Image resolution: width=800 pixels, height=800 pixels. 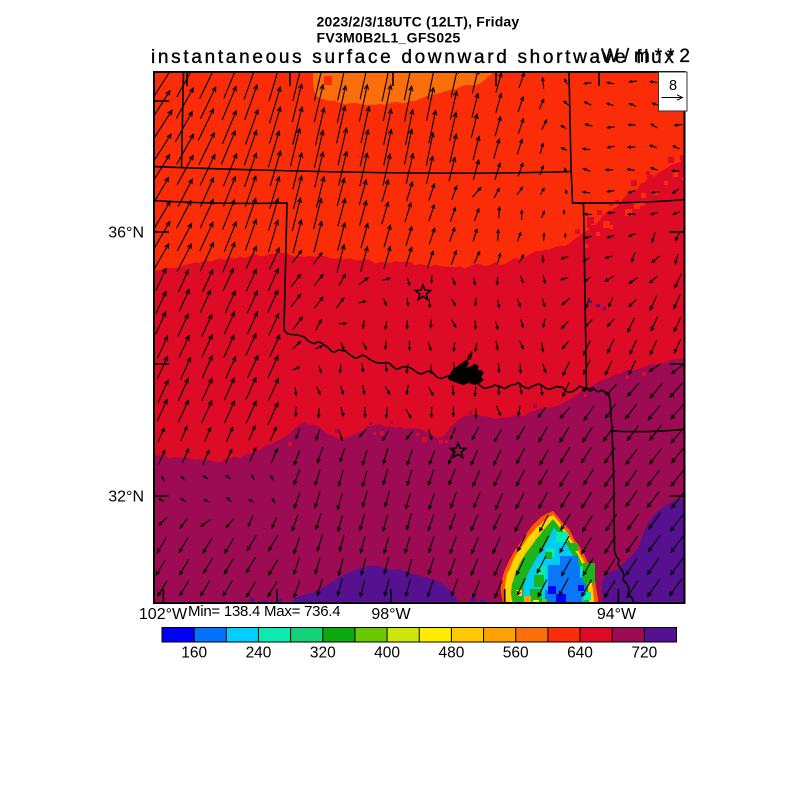 I want to click on svg-text: 240, so click(x=259, y=653).